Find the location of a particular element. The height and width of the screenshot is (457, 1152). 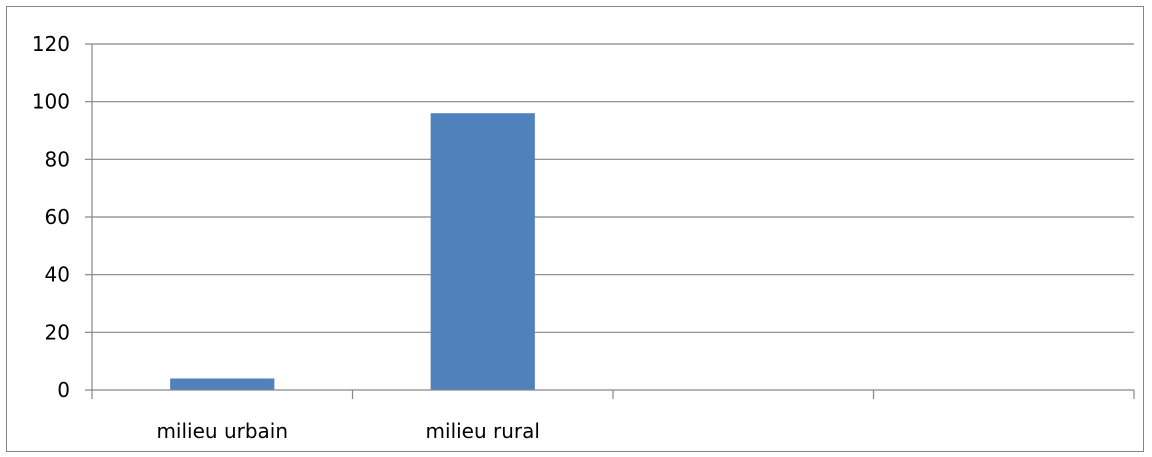

y-tick-labels: 0 20 40 60 80 100 120 is located at coordinates (62, 217).